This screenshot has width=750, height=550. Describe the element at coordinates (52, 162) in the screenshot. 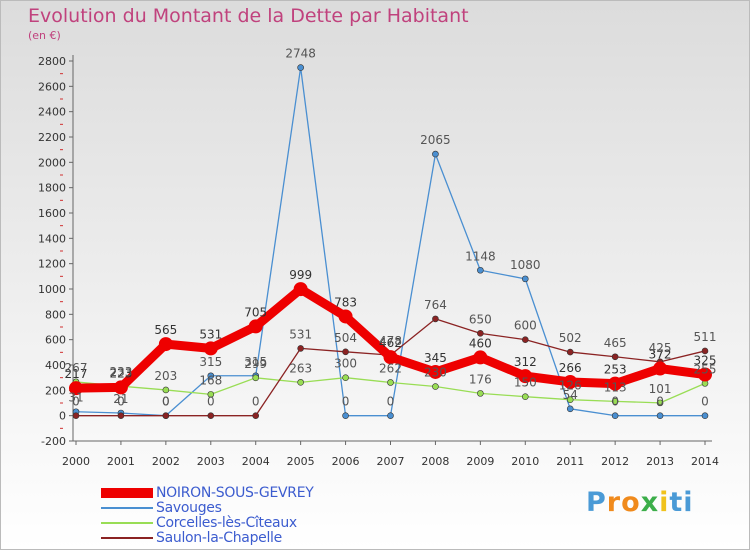

I see `y-tick-label: 2000` at that location.